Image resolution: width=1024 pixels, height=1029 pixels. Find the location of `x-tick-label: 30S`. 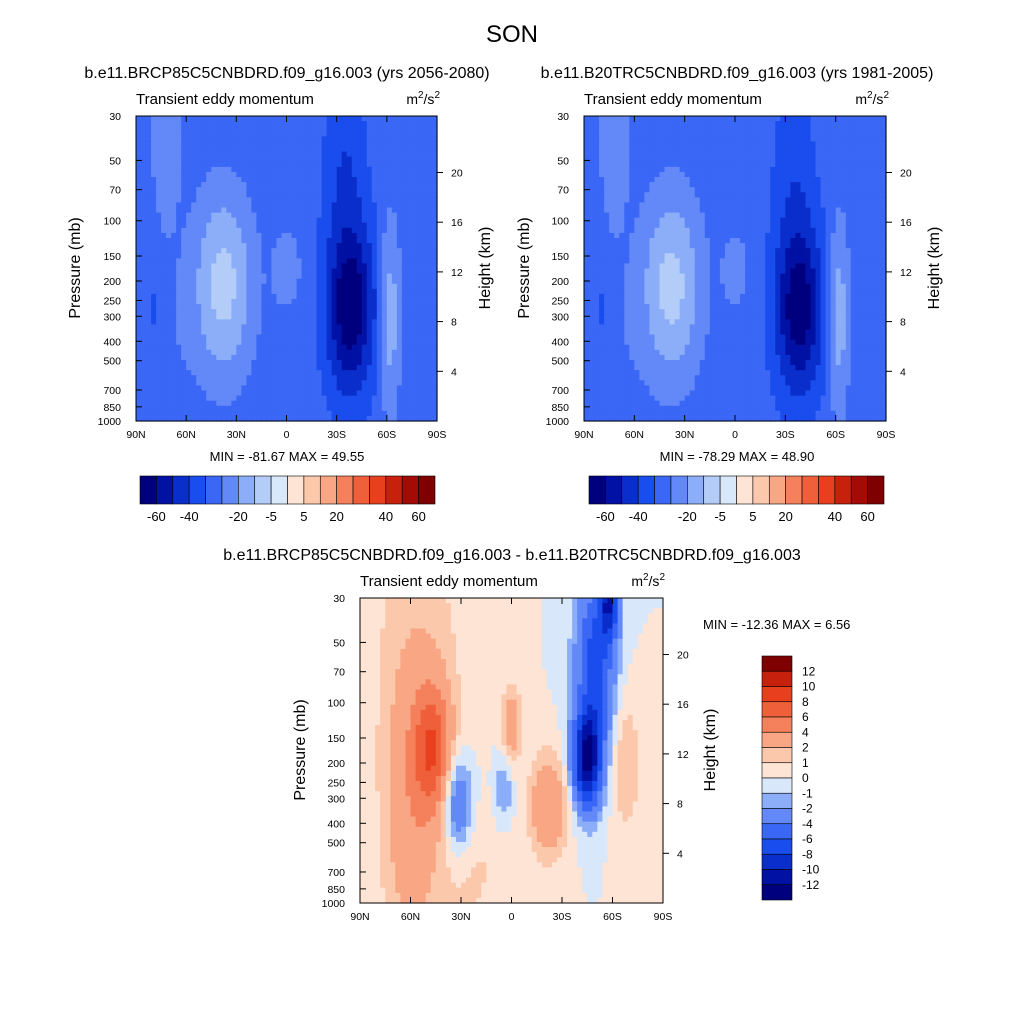

x-tick-label: 30S is located at coordinates (336, 435).